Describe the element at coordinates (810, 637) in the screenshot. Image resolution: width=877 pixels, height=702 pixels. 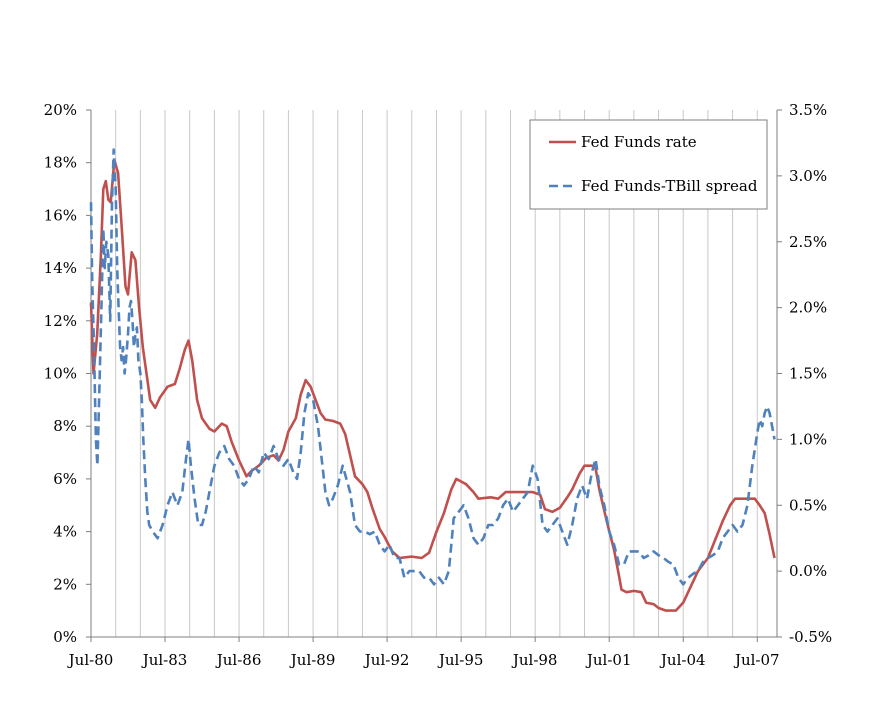
I see `right-axis-tick-label: -0.5%` at that location.